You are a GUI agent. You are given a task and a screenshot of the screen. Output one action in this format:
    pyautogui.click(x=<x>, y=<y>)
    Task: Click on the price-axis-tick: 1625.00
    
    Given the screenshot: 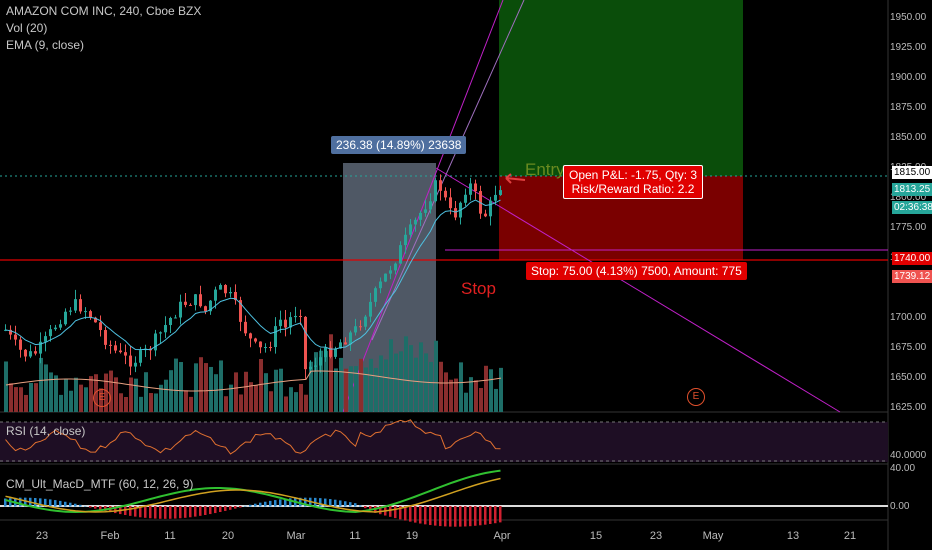 What is the action you would take?
    pyautogui.click(x=908, y=407)
    